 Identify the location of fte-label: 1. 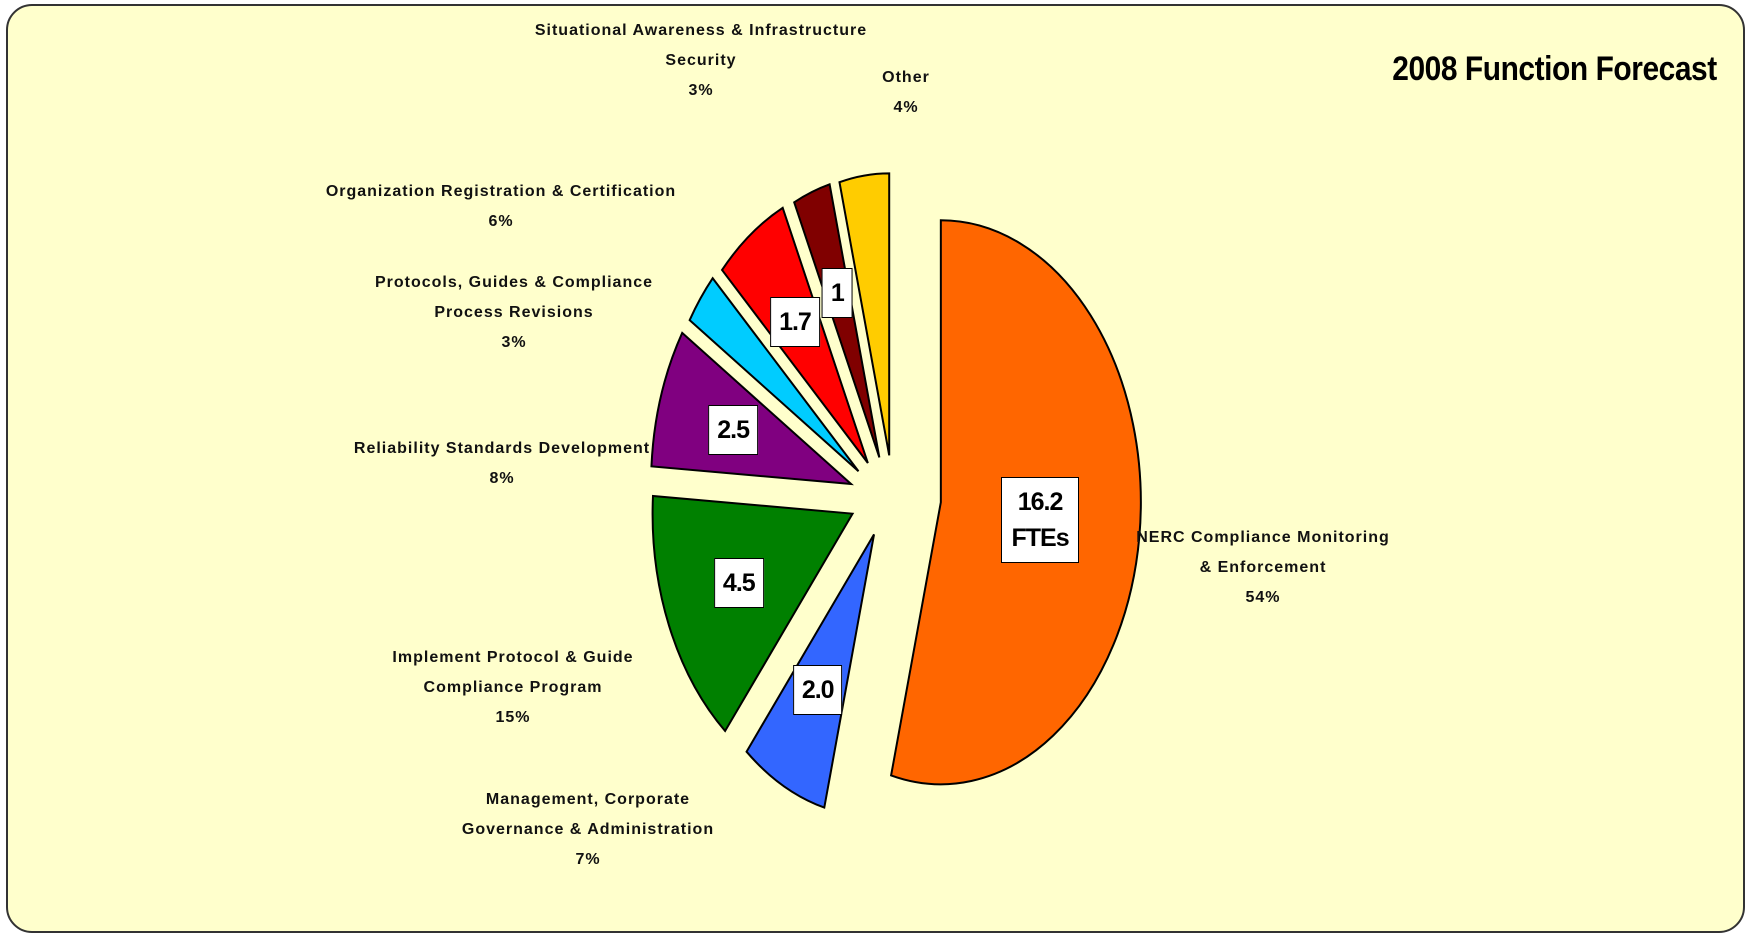
(837, 292).